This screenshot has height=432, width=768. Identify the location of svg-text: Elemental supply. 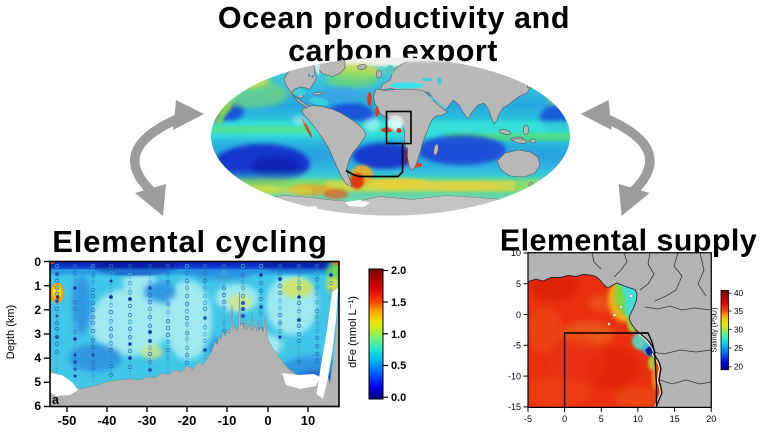
(628, 241).